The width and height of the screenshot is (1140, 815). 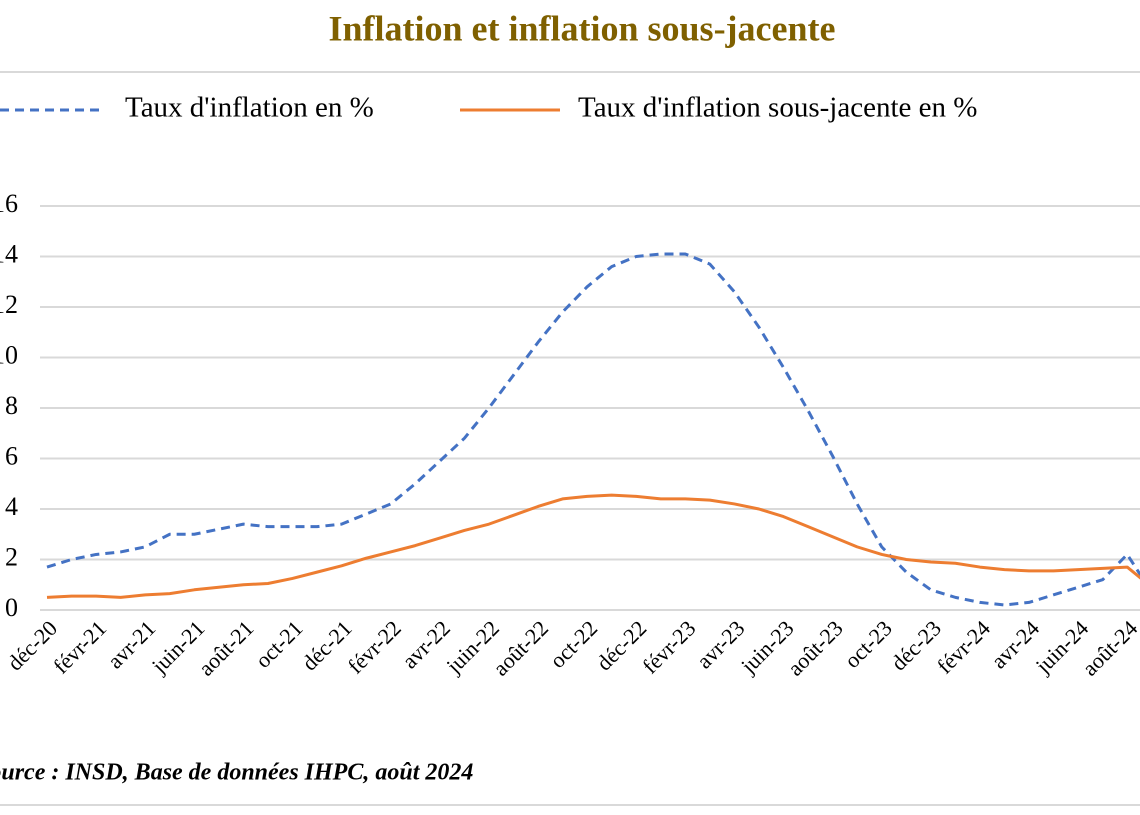 I want to click on x-tick-label: oct-22, so click(x=573, y=643).